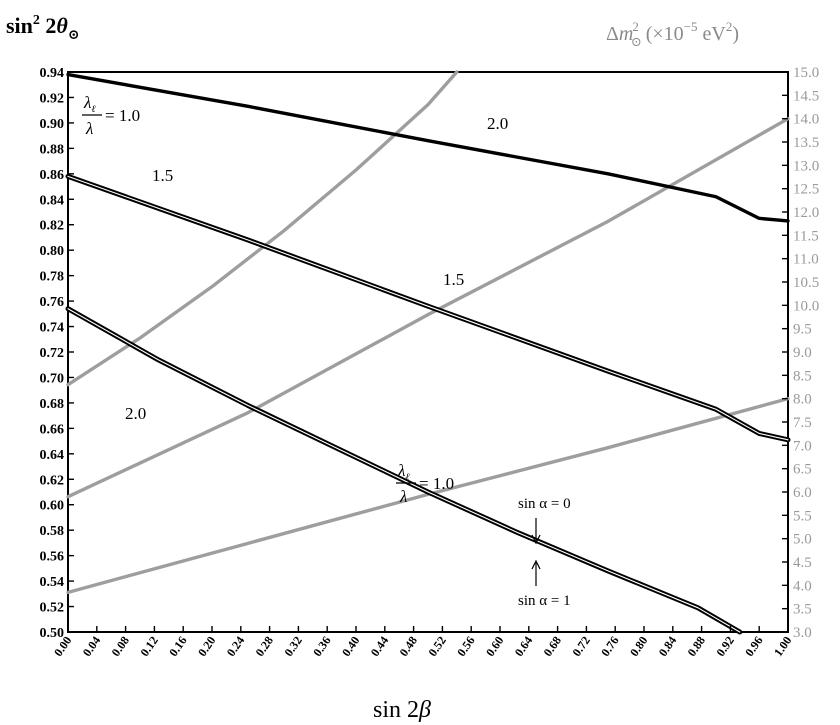 This screenshot has width=840, height=725. What do you see at coordinates (802, 423) in the screenshot?
I see `right-tick-label: 7.5` at bounding box center [802, 423].